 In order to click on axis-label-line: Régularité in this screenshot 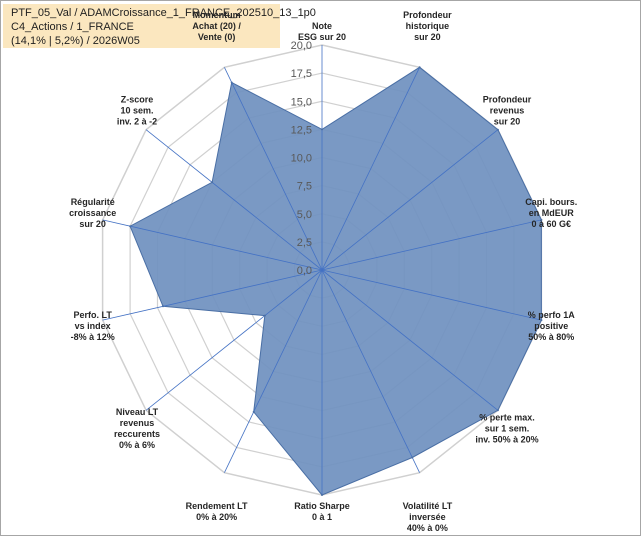, I will do `click(93, 202)`.